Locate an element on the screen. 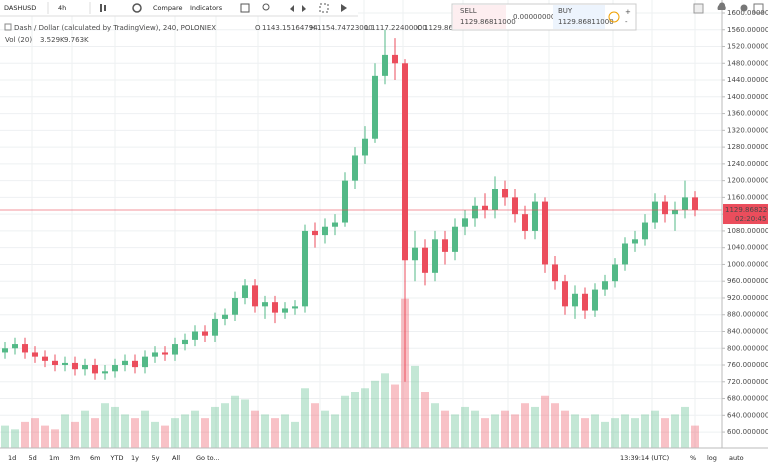  replay-button is located at coordinates (344, 8).